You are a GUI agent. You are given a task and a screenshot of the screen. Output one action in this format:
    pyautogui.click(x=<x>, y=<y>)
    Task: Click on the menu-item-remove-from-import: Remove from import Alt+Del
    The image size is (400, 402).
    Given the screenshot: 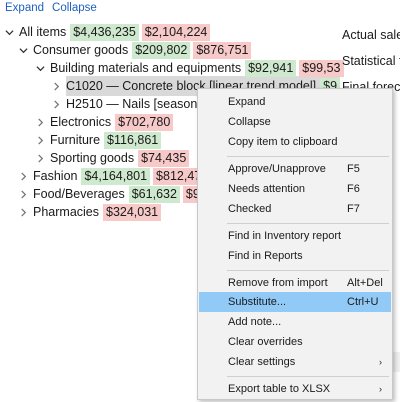 What is the action you would take?
    pyautogui.click(x=295, y=283)
    